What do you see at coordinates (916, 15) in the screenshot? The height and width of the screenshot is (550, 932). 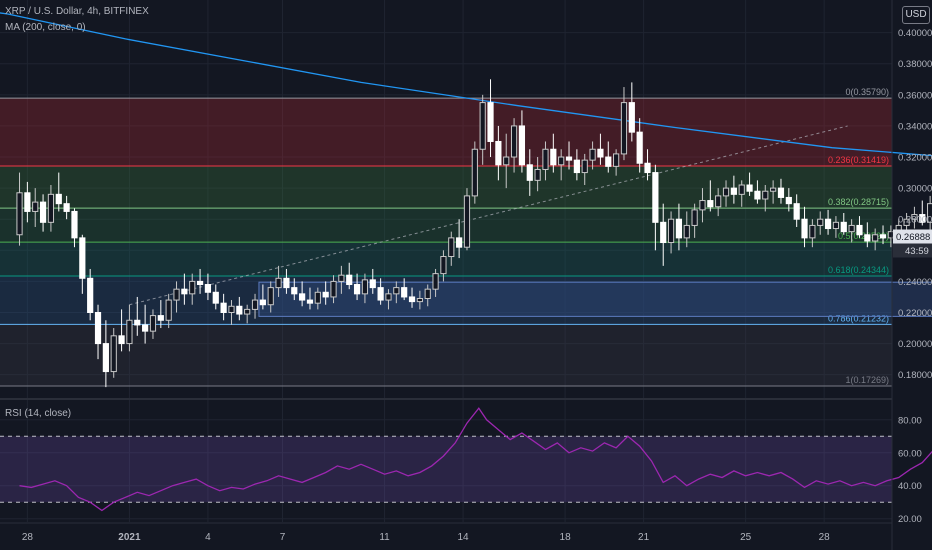 I see `currency-button: USD` at bounding box center [916, 15].